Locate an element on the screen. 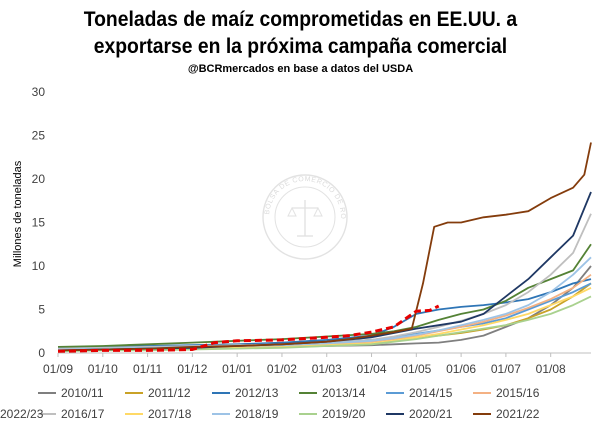  y-tick-label: 0 is located at coordinates (41, 353).